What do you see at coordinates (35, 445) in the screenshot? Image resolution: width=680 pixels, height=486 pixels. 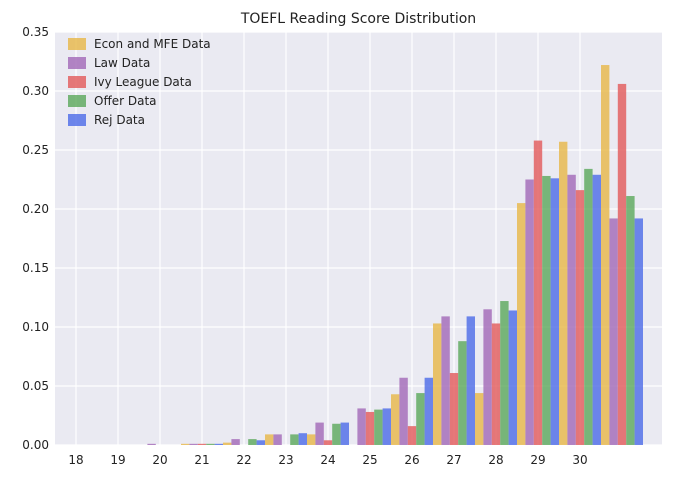 I see `y-tick-label: 0.00` at bounding box center [35, 445].